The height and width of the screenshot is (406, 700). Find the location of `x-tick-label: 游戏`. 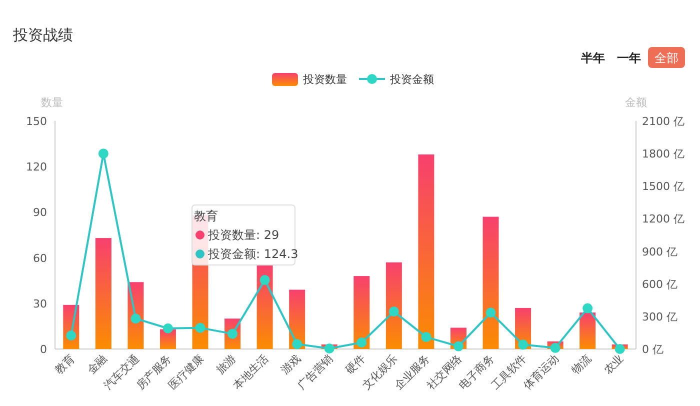

x-tick-label: 游戏 is located at coordinates (291, 364).